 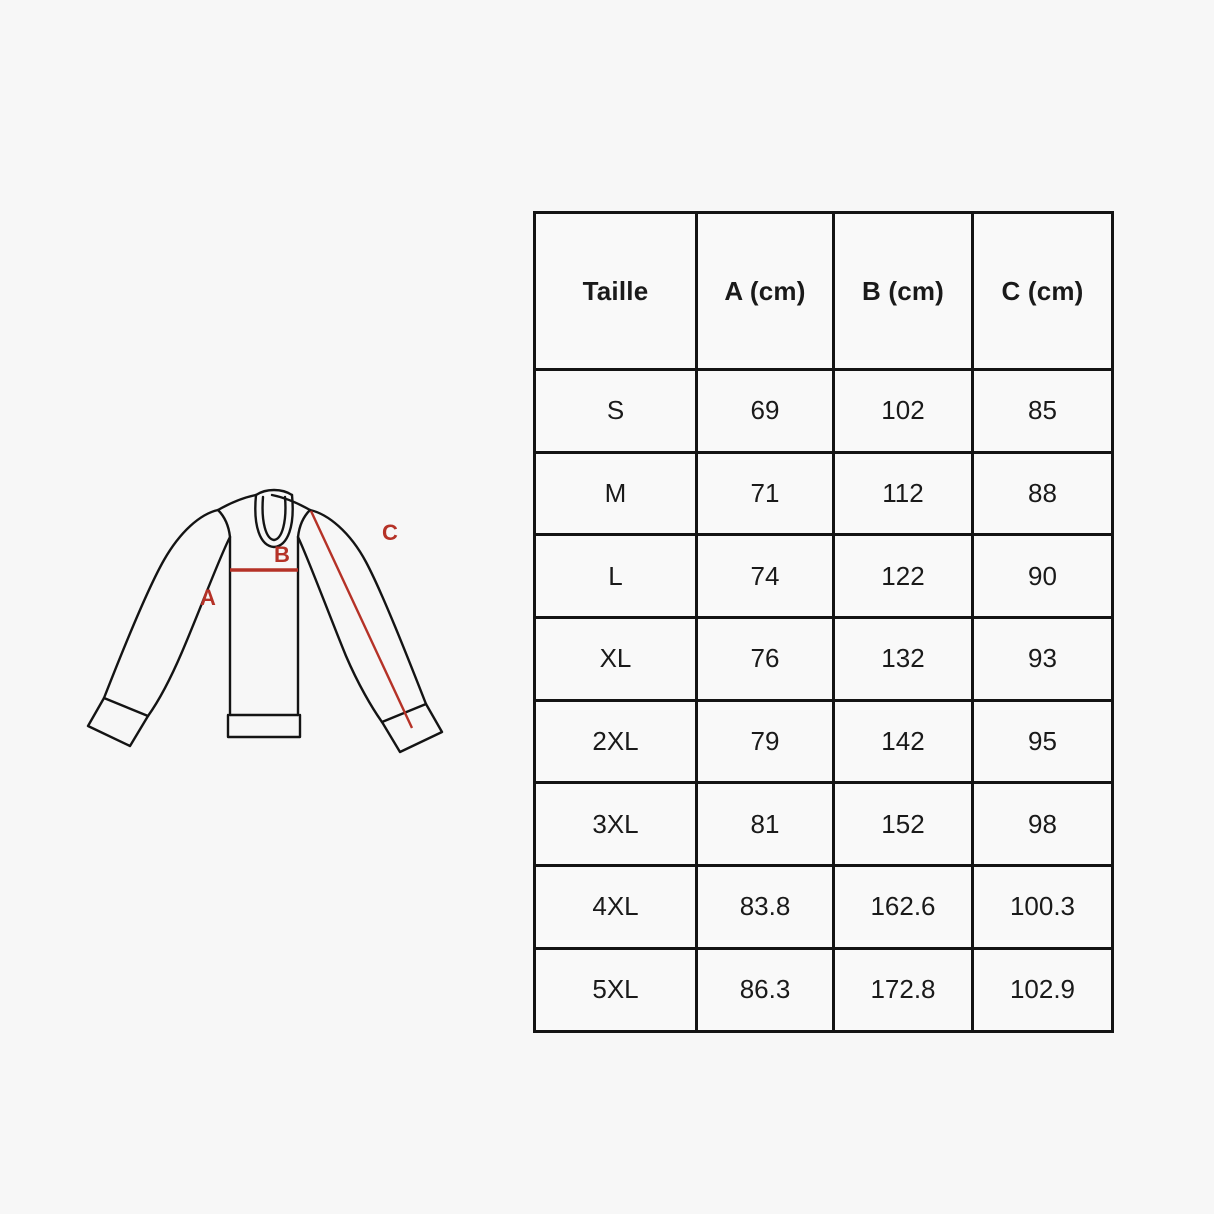 I want to click on column-header-c: C (cm), so click(x=1042, y=291).